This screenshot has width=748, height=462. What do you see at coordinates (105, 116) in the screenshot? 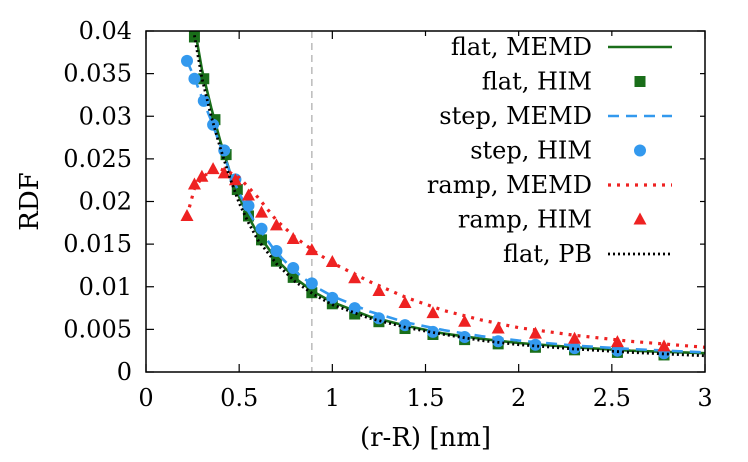
I see `y-tick-label: 0.03` at bounding box center [105, 116].